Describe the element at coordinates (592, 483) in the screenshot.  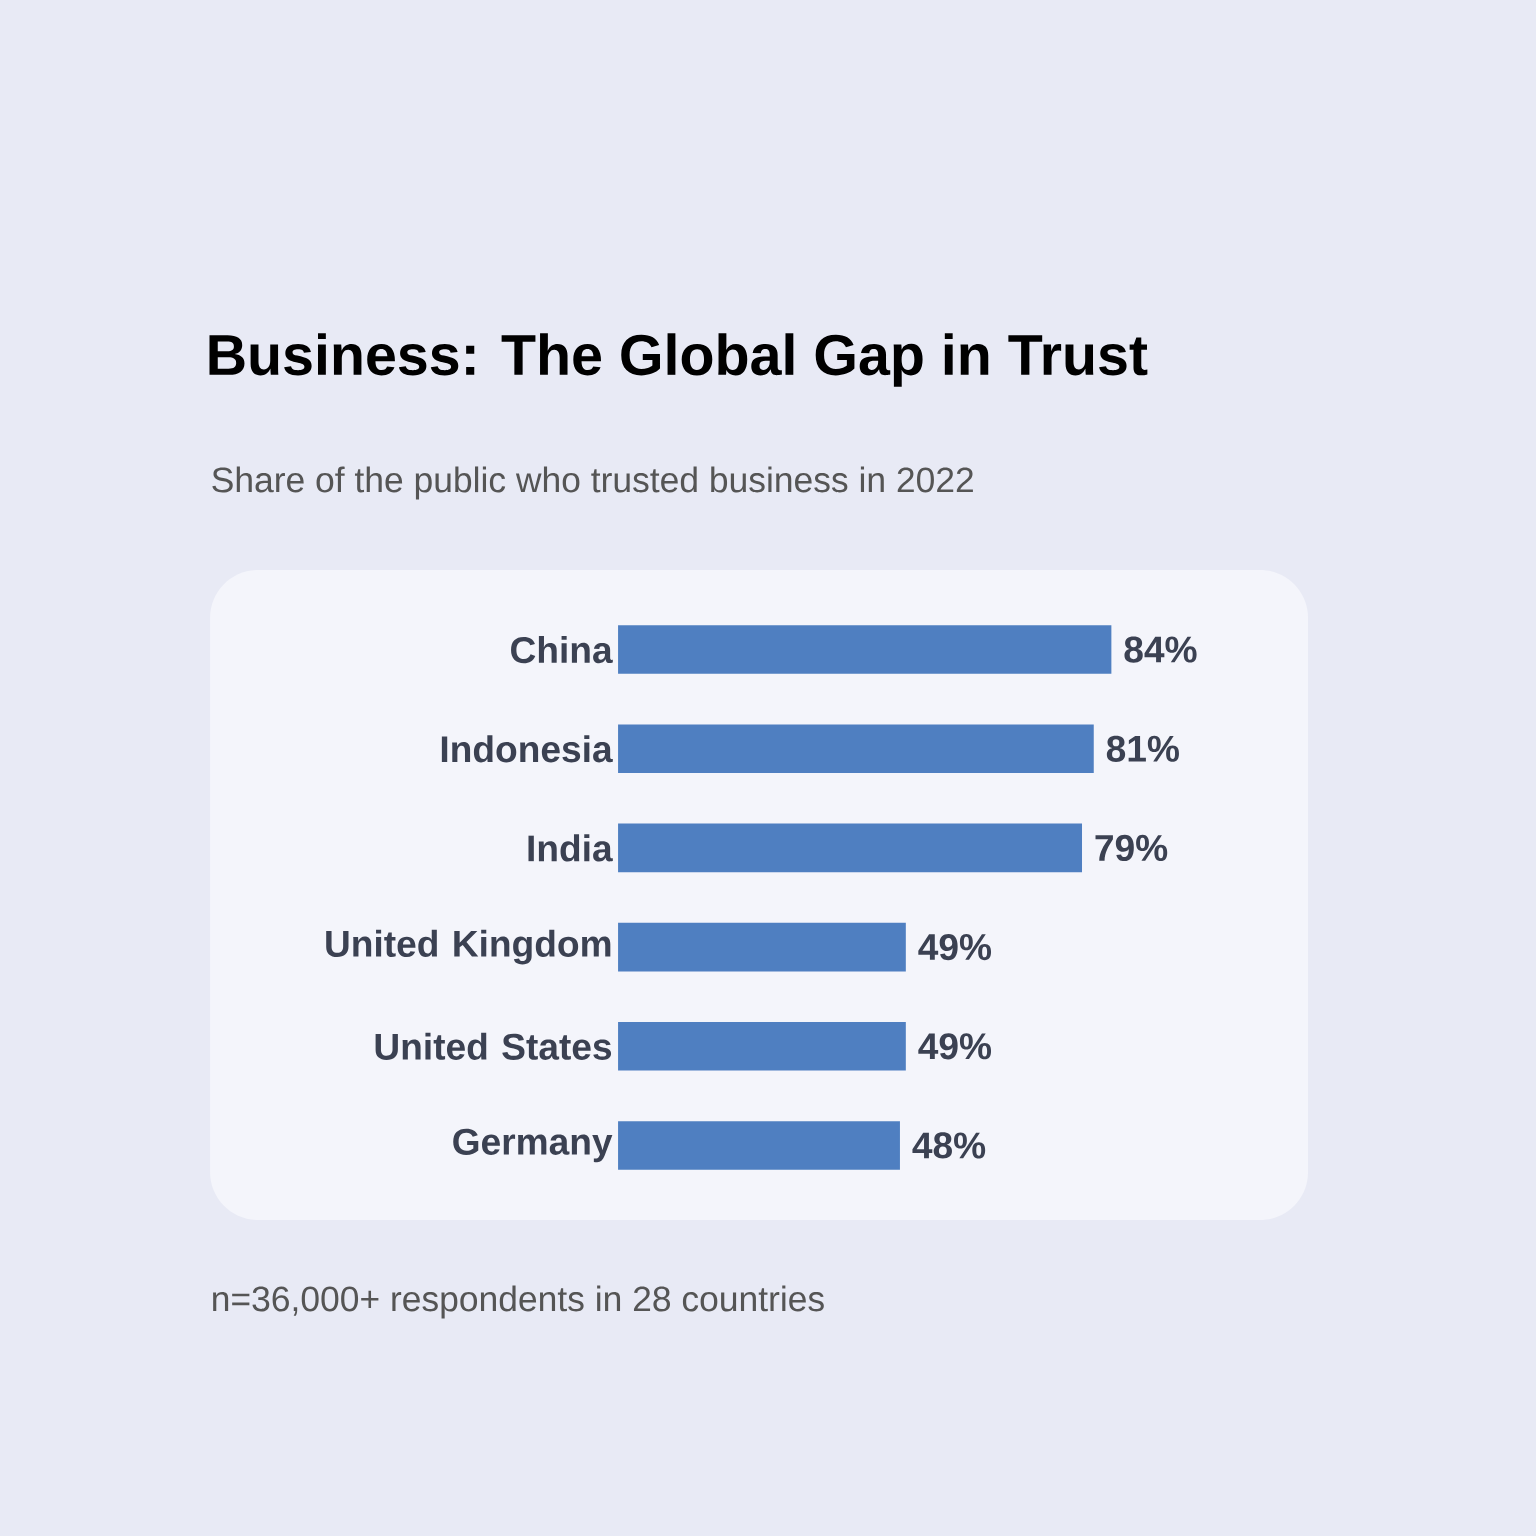
I see `chart-subtitle: Share of the public who trusted business in 2022` at that location.